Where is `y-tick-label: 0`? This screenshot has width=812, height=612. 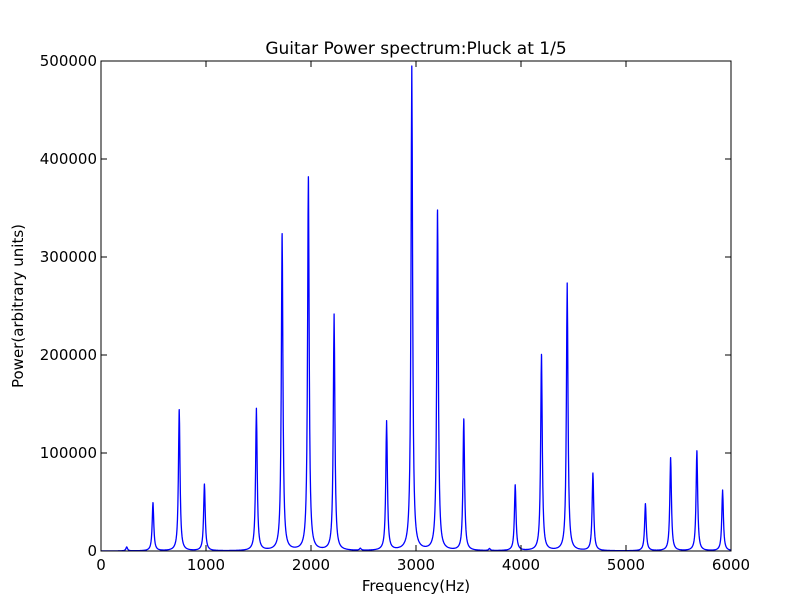
y-tick-label: 0 is located at coordinates (92, 551).